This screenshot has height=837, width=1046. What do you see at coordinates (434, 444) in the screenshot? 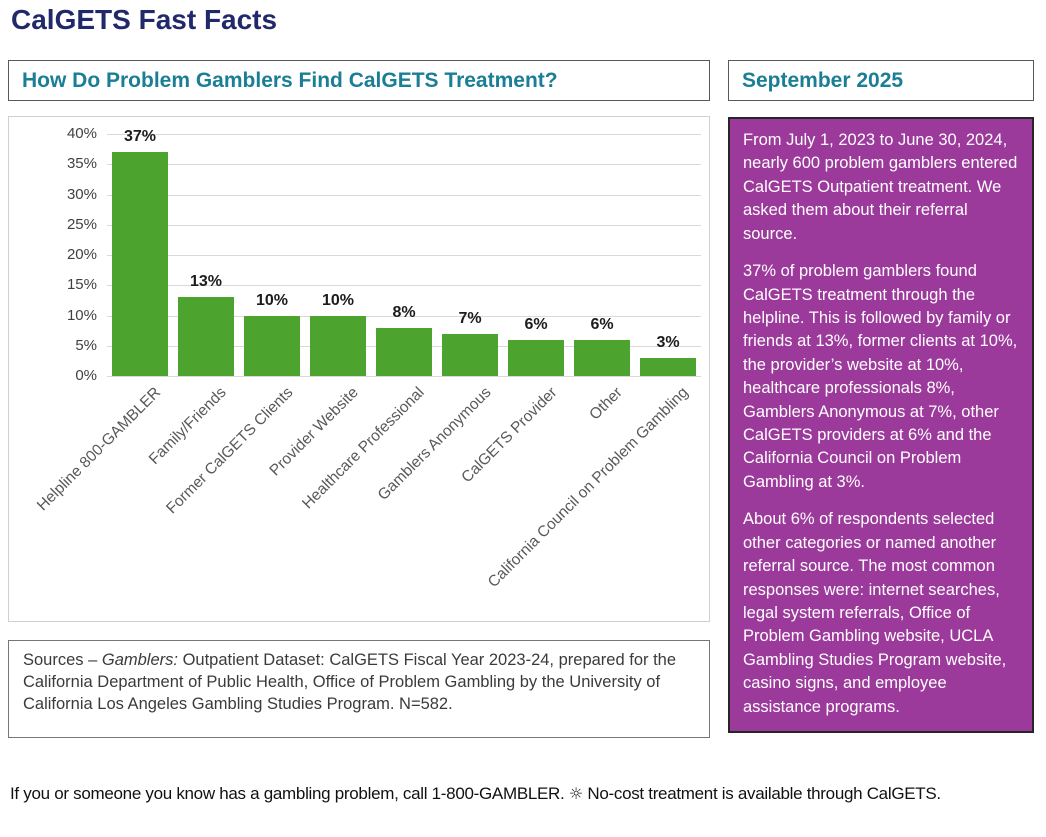
I see `x-axis-category-label: Gamblers Anonymous` at bounding box center [434, 444].